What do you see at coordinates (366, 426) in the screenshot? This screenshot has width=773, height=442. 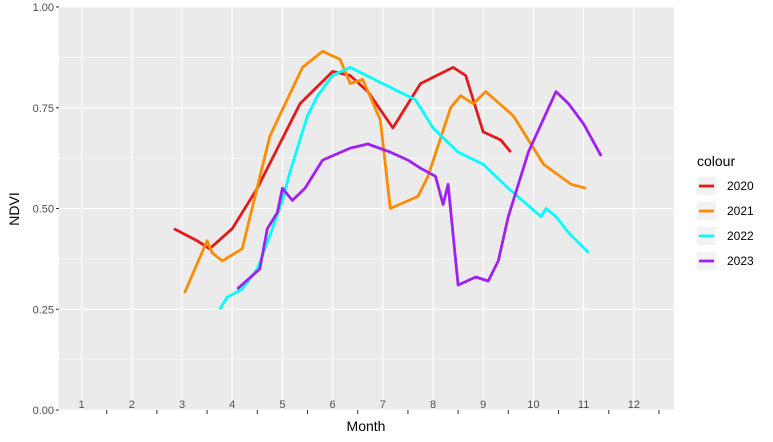 I see `x-axis-title: Month` at bounding box center [366, 426].